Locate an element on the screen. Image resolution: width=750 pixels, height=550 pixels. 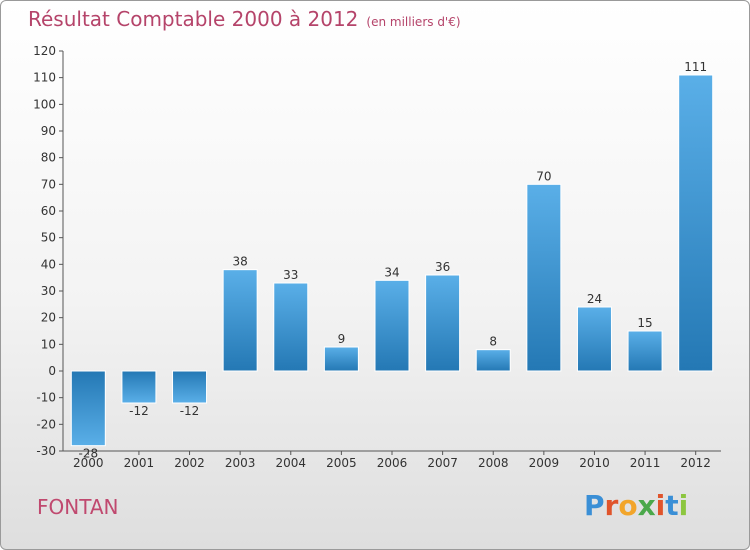
y-tick-label: 100 is located at coordinates (44, 104).